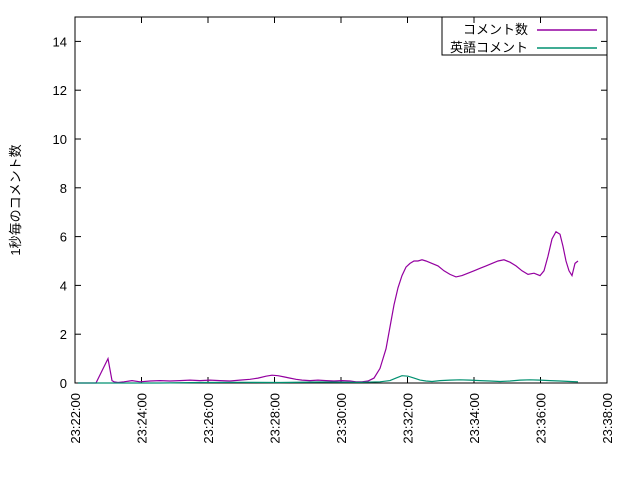 The image size is (640, 480). Describe the element at coordinates (208, 418) in the screenshot. I see `x-tick-label: 23:26:00` at that location.